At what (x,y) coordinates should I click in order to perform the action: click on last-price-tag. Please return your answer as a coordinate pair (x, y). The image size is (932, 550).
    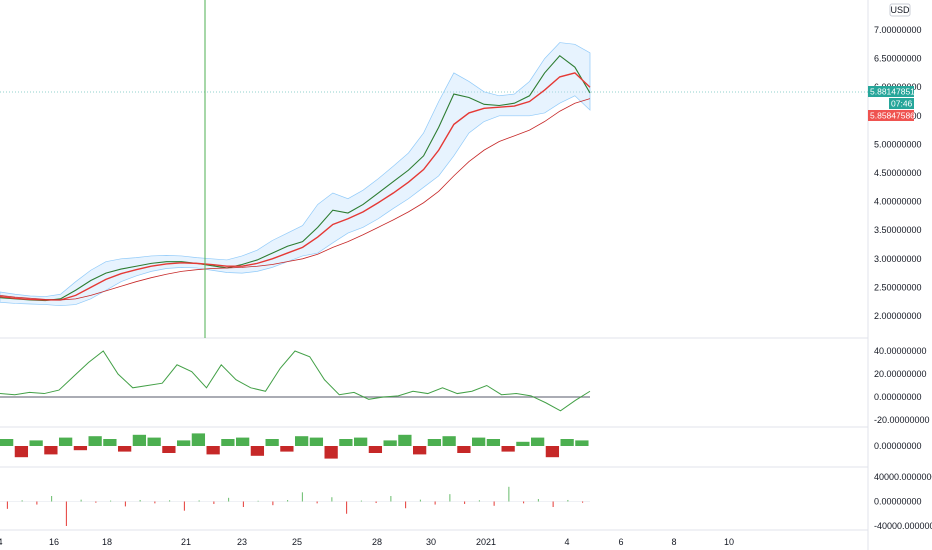
    Looking at the image, I should click on (891, 91).